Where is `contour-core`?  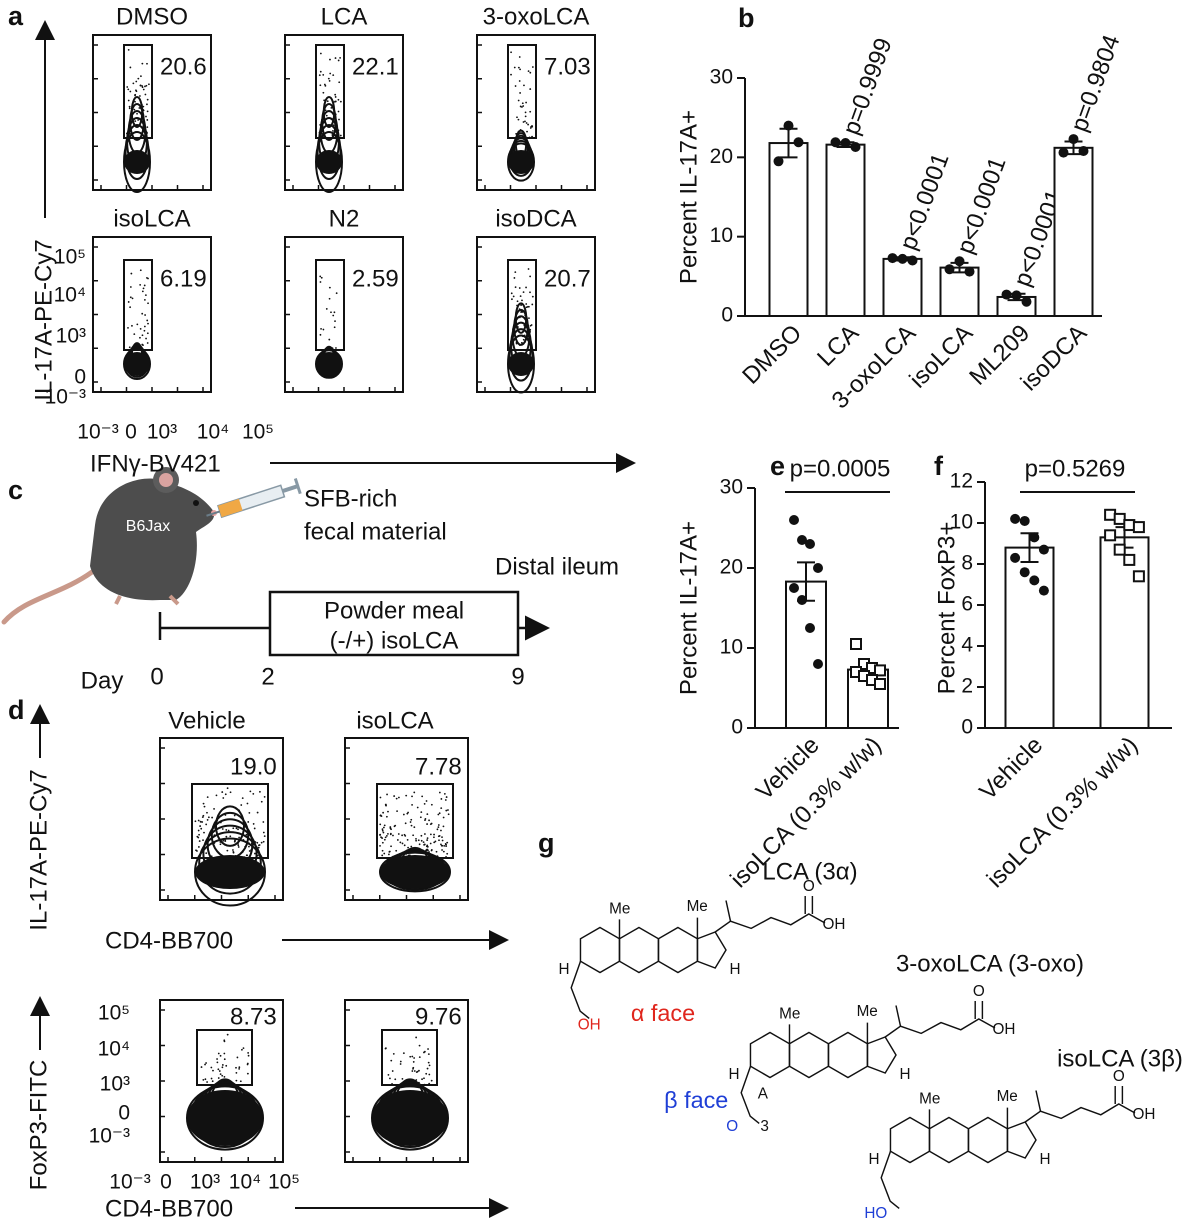
contour-core is located at coordinates (225, 1118).